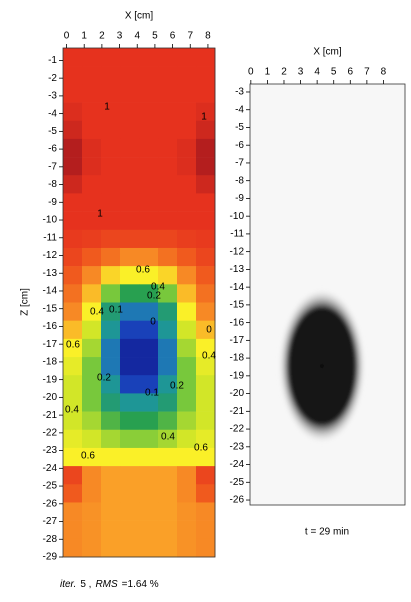  I want to click on y-tick-label: -13, so click(237, 269).